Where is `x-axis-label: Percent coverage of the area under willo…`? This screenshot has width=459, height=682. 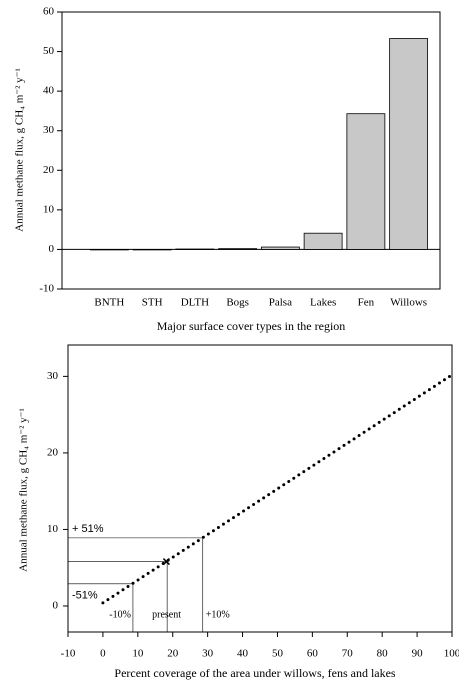 x-axis-label: Percent coverage of the area under willo… is located at coordinates (255, 673).